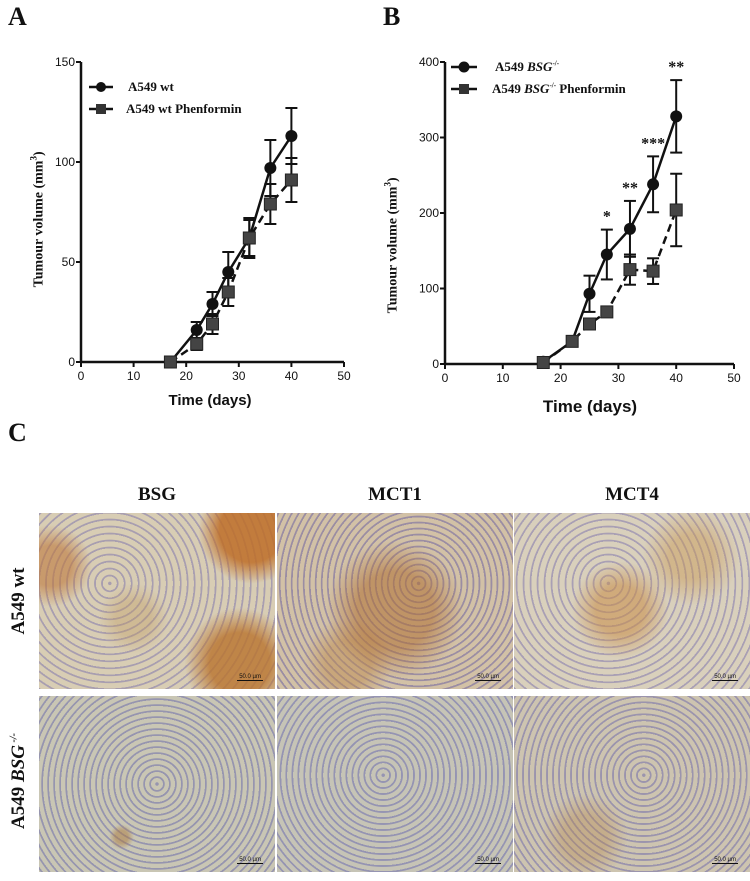 Image resolution: width=750 pixels, height=881 pixels. Describe the element at coordinates (395, 494) in the screenshot. I see `column-header-mct1: MCT1` at that location.